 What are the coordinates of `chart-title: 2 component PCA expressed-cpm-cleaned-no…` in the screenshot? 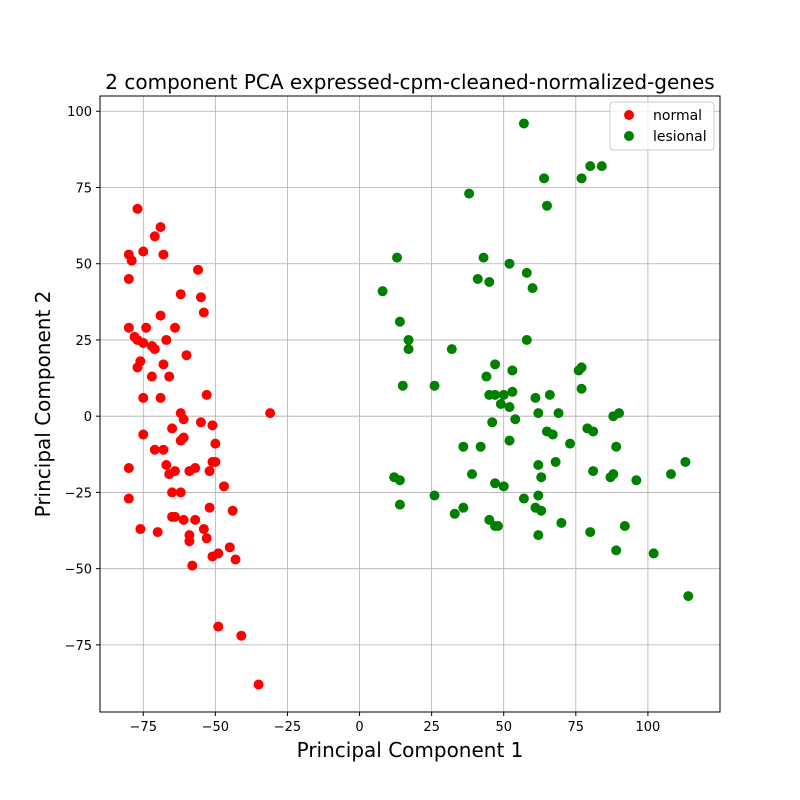 It's located at (409, 82).